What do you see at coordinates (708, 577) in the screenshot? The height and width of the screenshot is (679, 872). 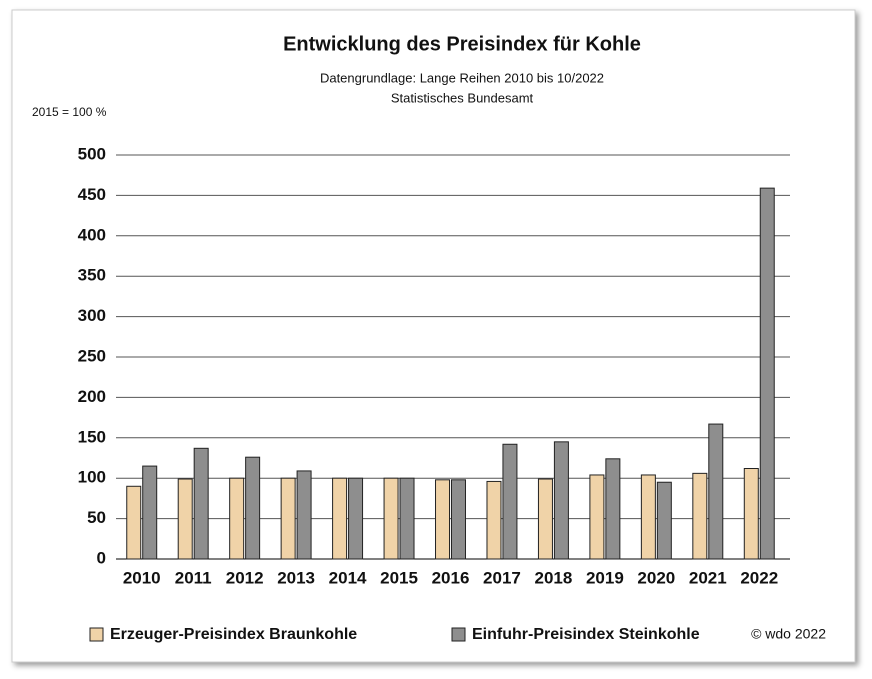 I see `x-tick-label: 2021` at bounding box center [708, 577].